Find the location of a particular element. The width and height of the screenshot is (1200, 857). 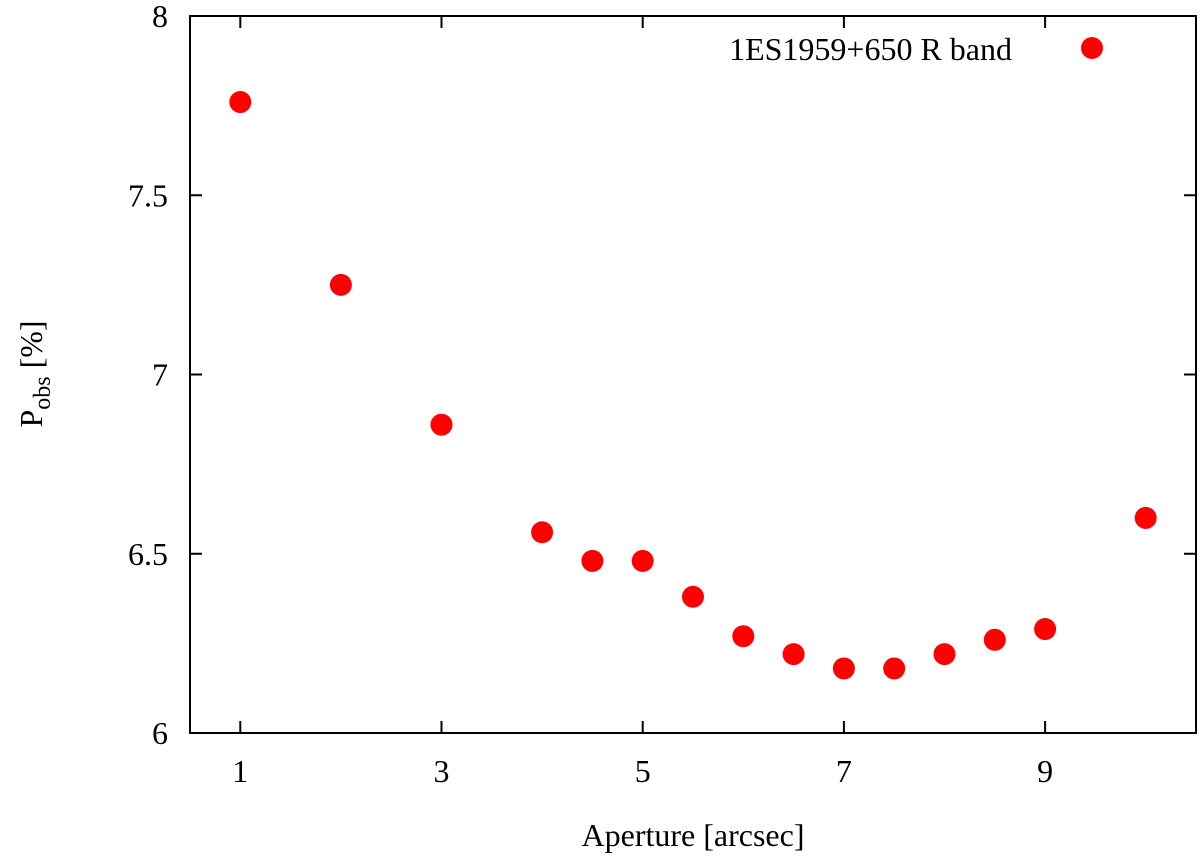

x-tick-label: 7 is located at coordinates (844, 771).